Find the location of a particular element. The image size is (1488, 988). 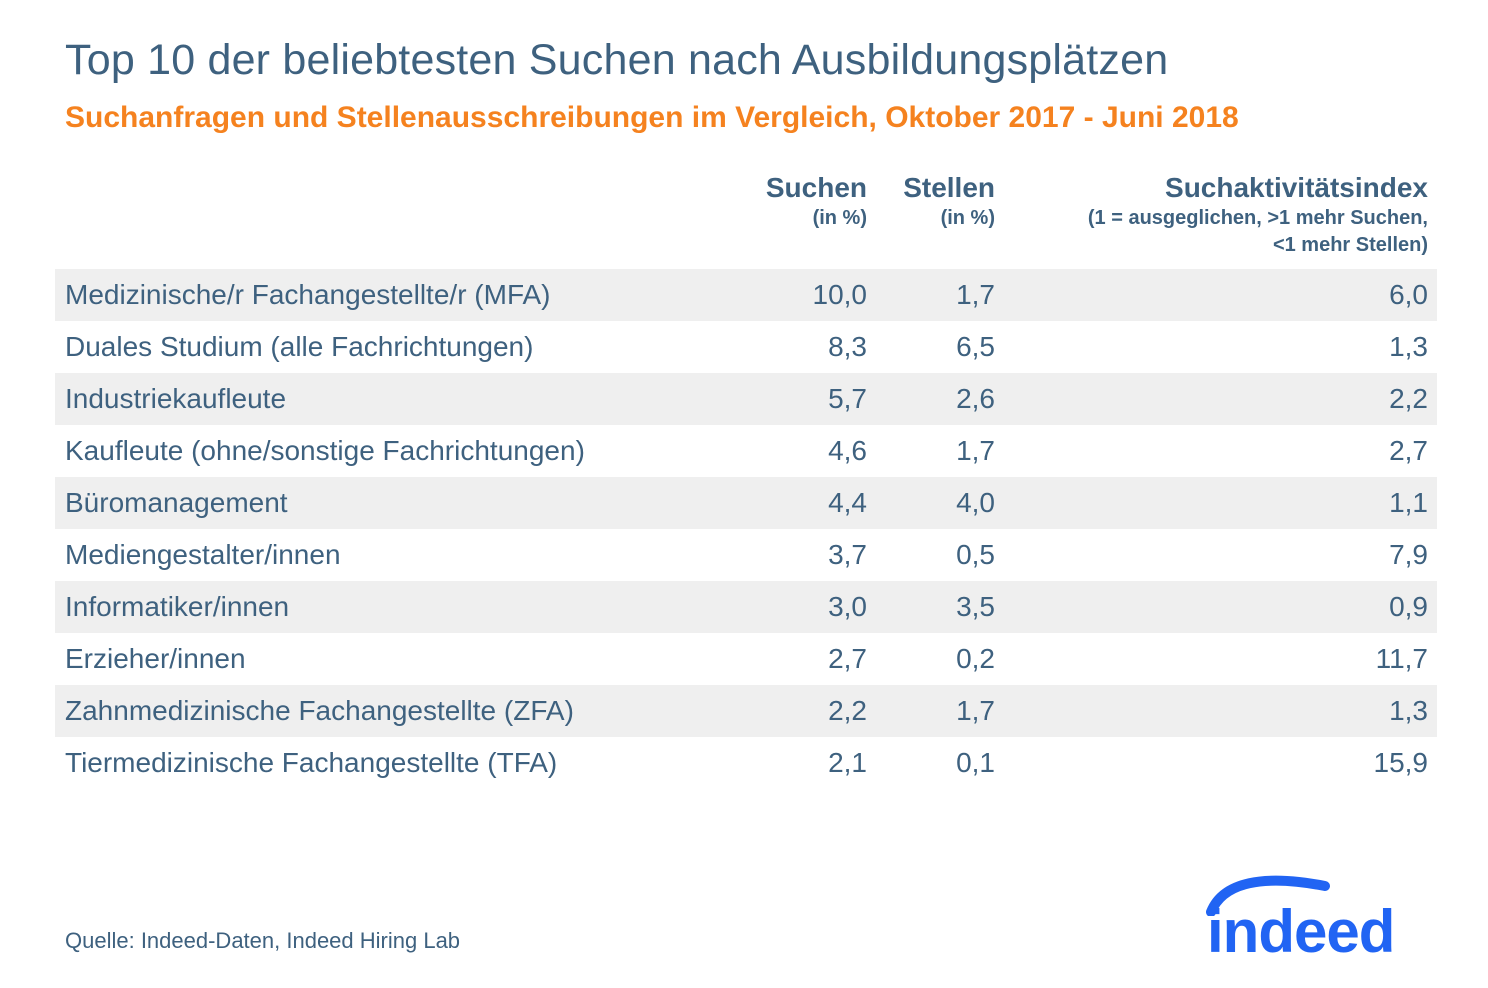

stellen-value: 4,0 is located at coordinates (975, 503).